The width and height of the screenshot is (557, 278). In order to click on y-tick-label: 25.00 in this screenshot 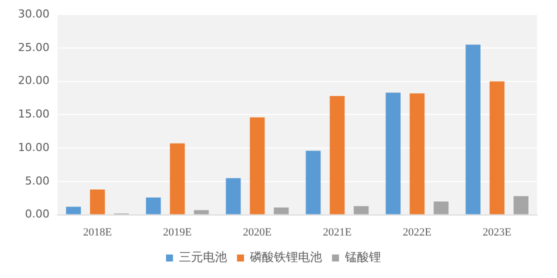, I will do `click(34, 47)`.